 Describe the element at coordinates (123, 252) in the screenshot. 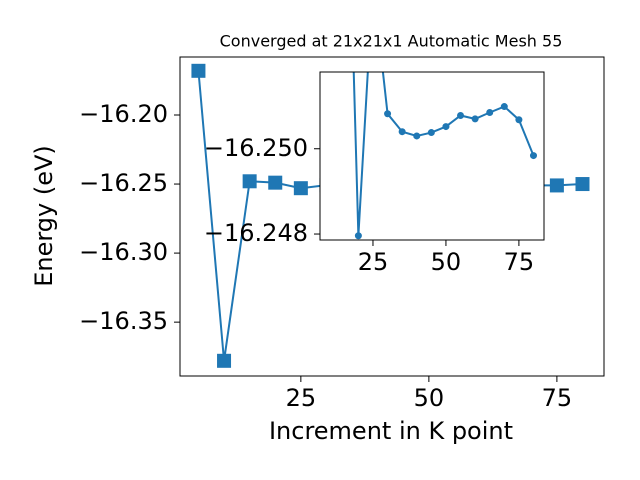

I see `y-tick-label: −16.30` at that location.